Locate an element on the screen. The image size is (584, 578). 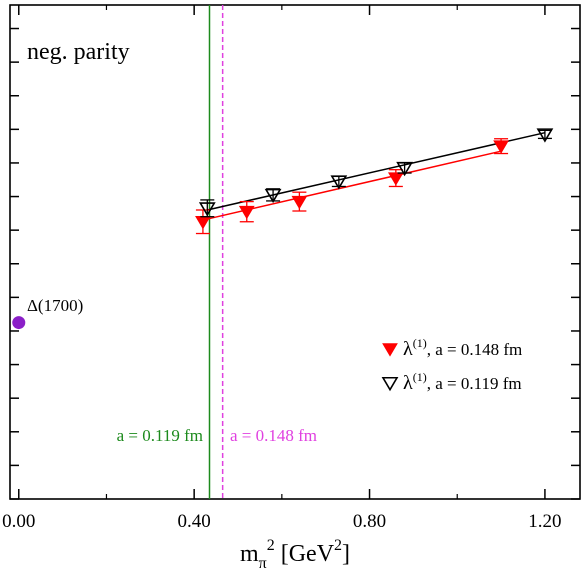
x-axis-label-unit-open: [GeV is located at coordinates (305, 554).